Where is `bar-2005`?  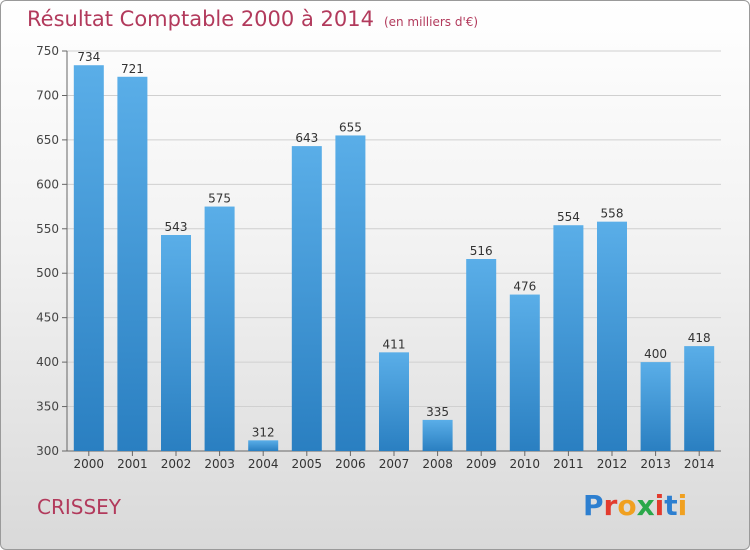 bar-2005 is located at coordinates (306, 298).